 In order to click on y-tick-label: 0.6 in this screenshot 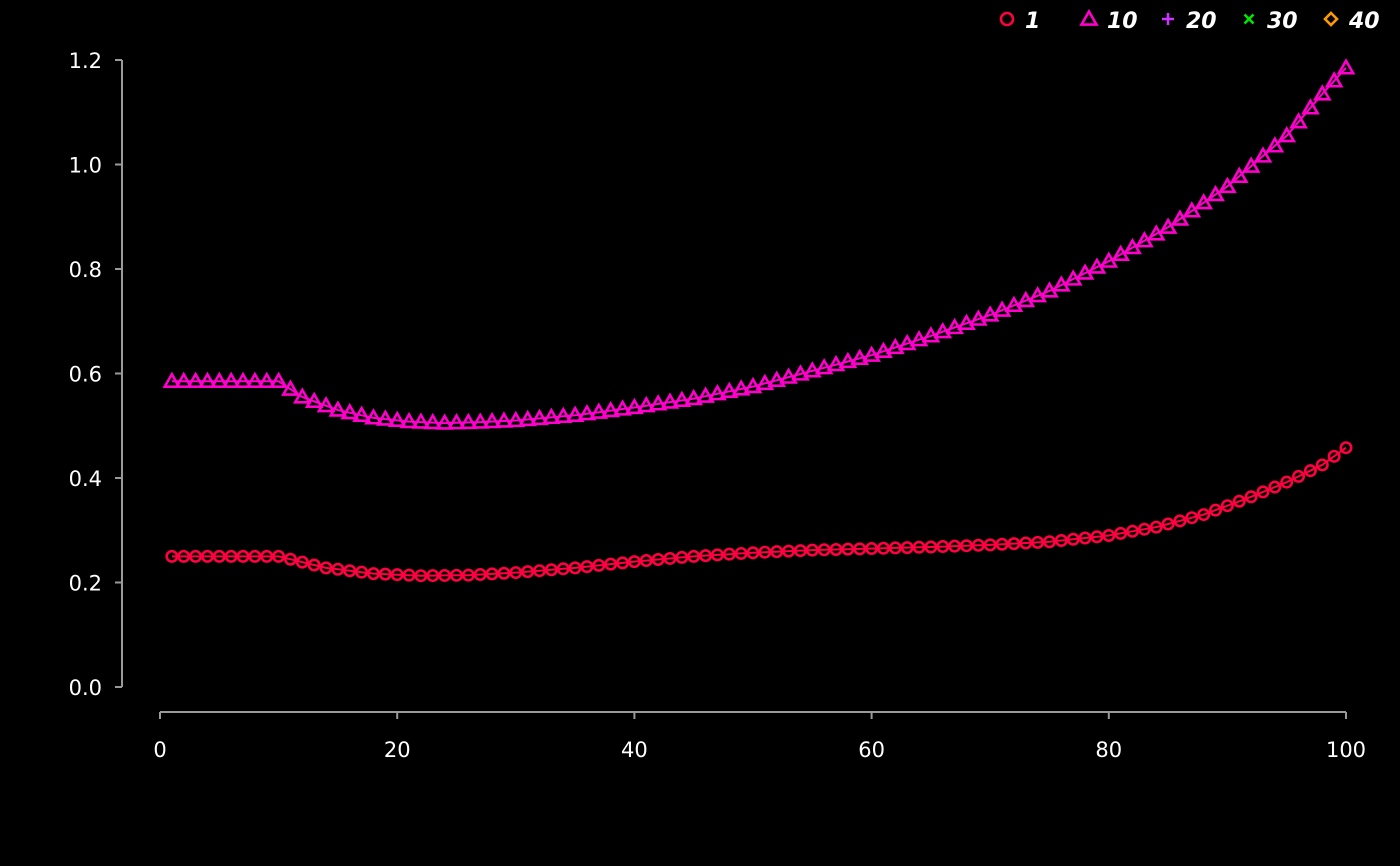, I will do `click(85, 375)`.